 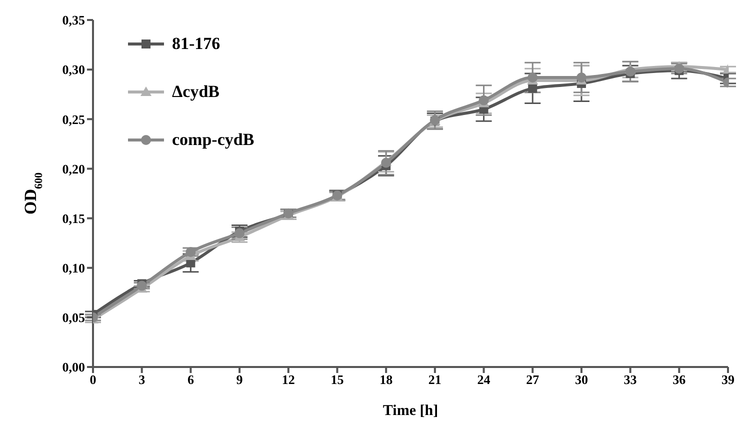 I want to click on y-tick-label: 0,00, so click(x=73, y=367).